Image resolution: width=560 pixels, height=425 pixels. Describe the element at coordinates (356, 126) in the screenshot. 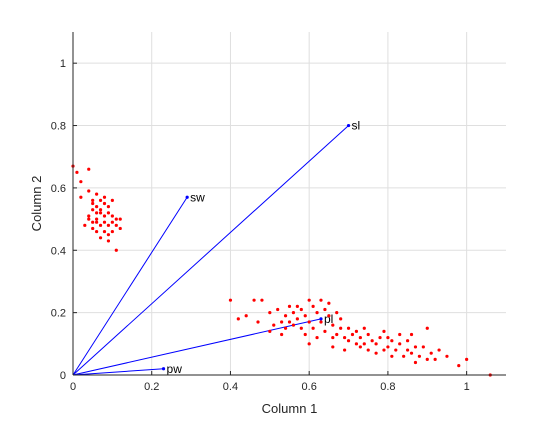

I see `vector-label-sl: sl` at that location.